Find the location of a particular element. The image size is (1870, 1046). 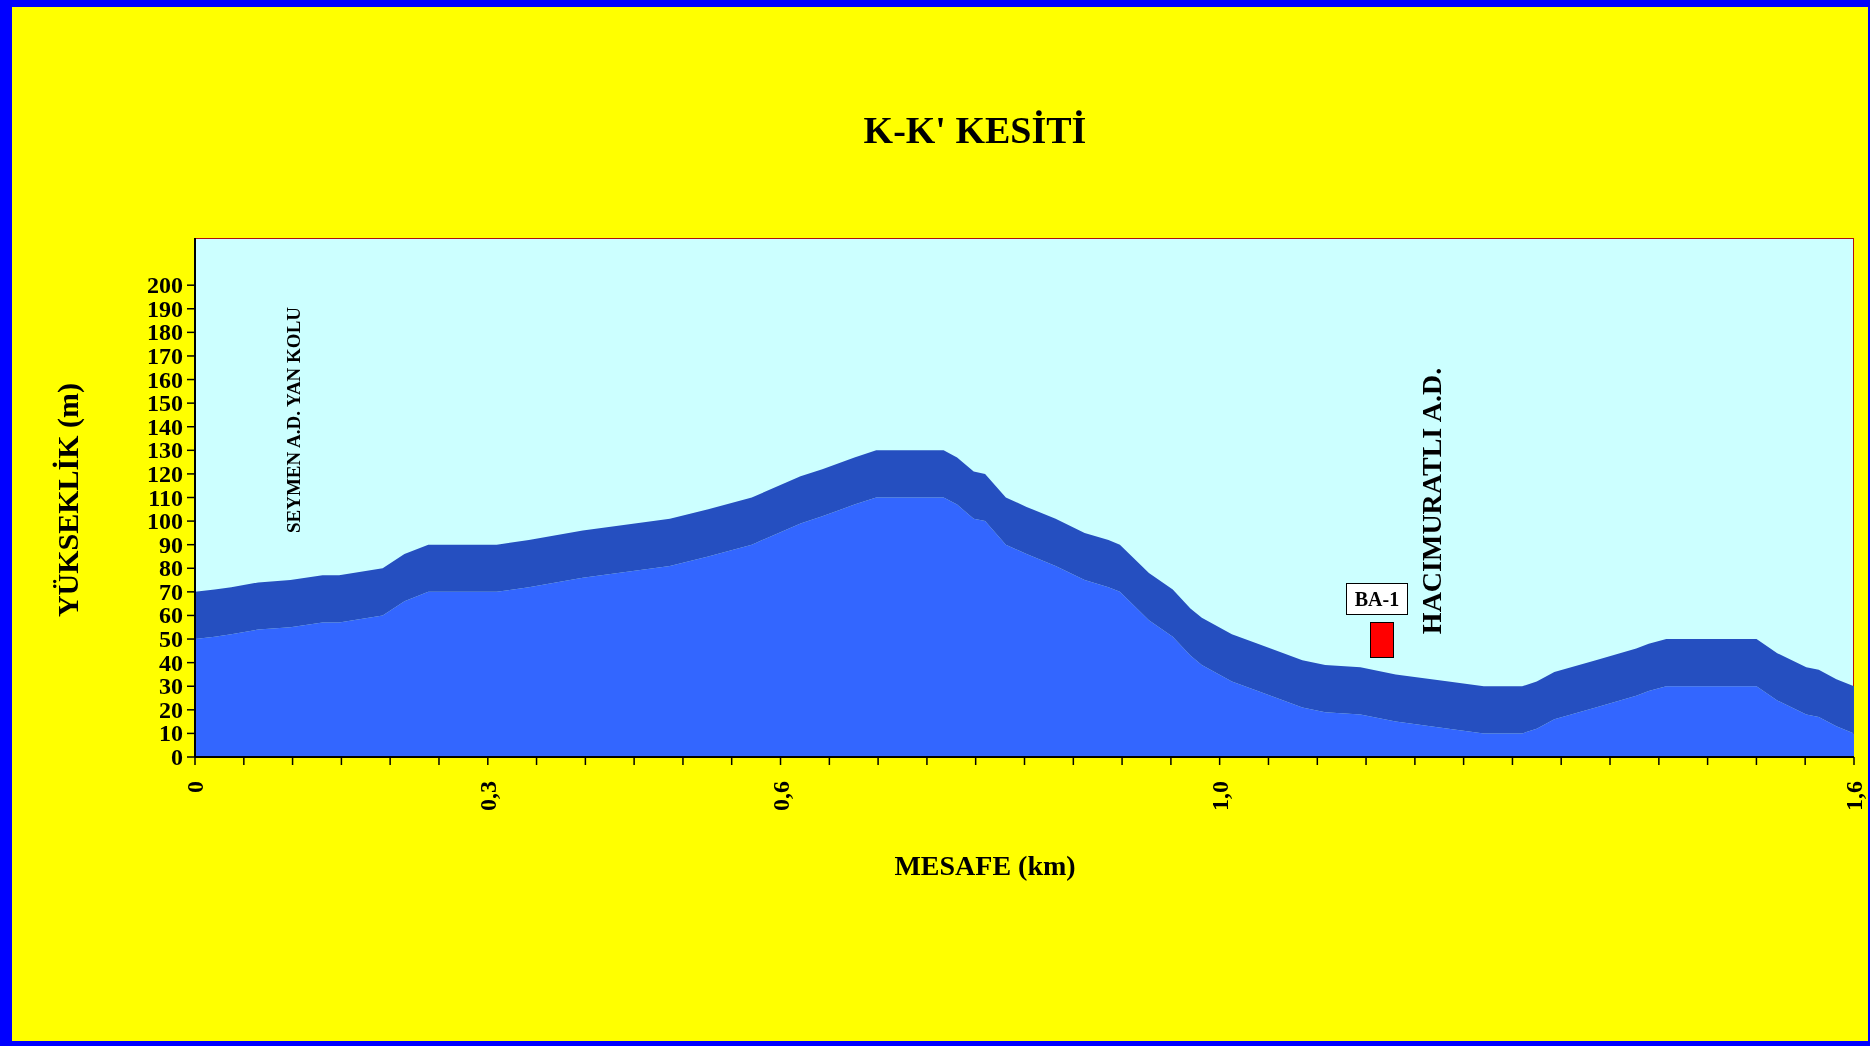

x-tick-label: 1,6 is located at coordinates (1854, 796).